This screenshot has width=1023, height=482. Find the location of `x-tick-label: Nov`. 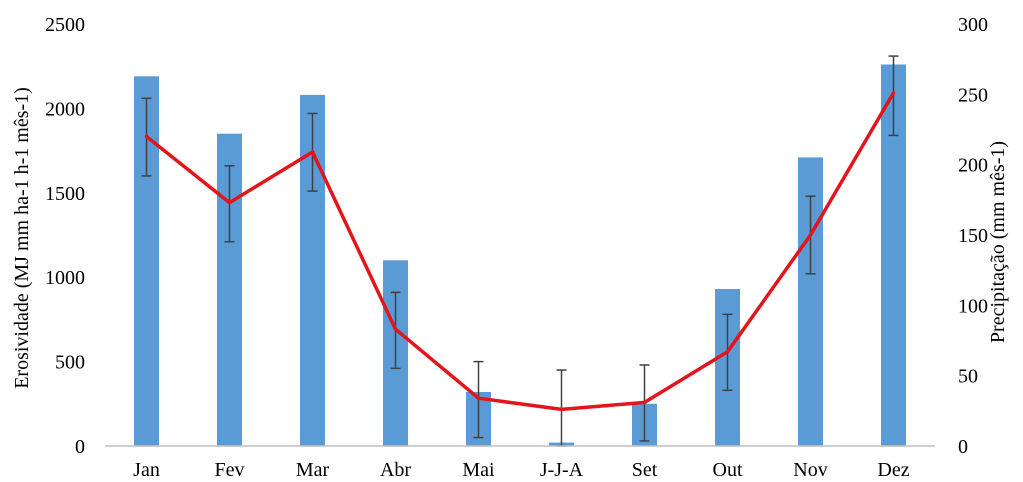

x-tick-label: Nov is located at coordinates (810, 470).